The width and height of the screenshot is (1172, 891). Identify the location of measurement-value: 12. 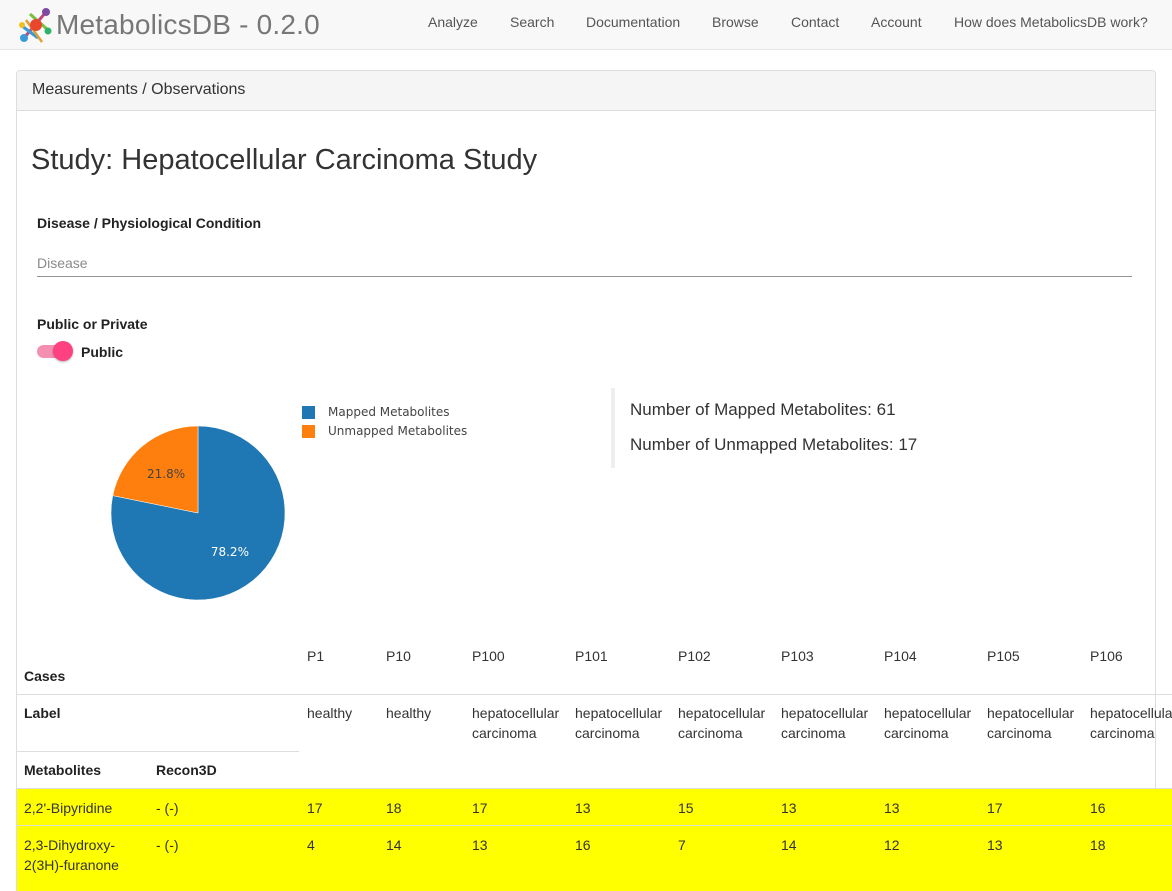
(892, 845).